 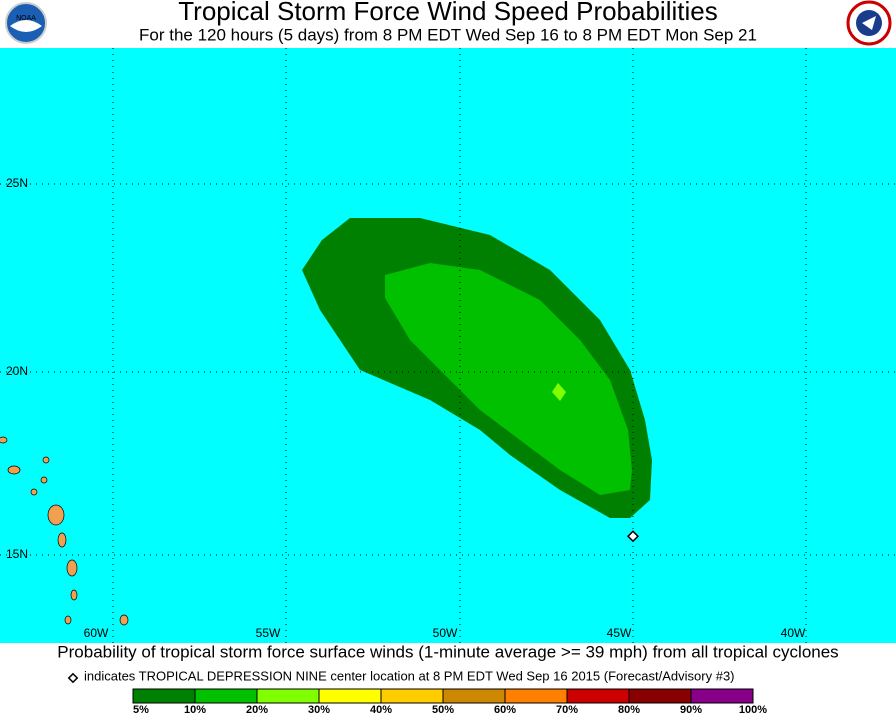 I want to click on legend-label: 50%, so click(x=443, y=710).